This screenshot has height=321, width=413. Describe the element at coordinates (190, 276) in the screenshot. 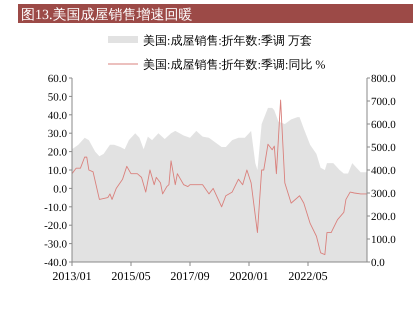

I see `x-tick-label: 2017/09` at that location.